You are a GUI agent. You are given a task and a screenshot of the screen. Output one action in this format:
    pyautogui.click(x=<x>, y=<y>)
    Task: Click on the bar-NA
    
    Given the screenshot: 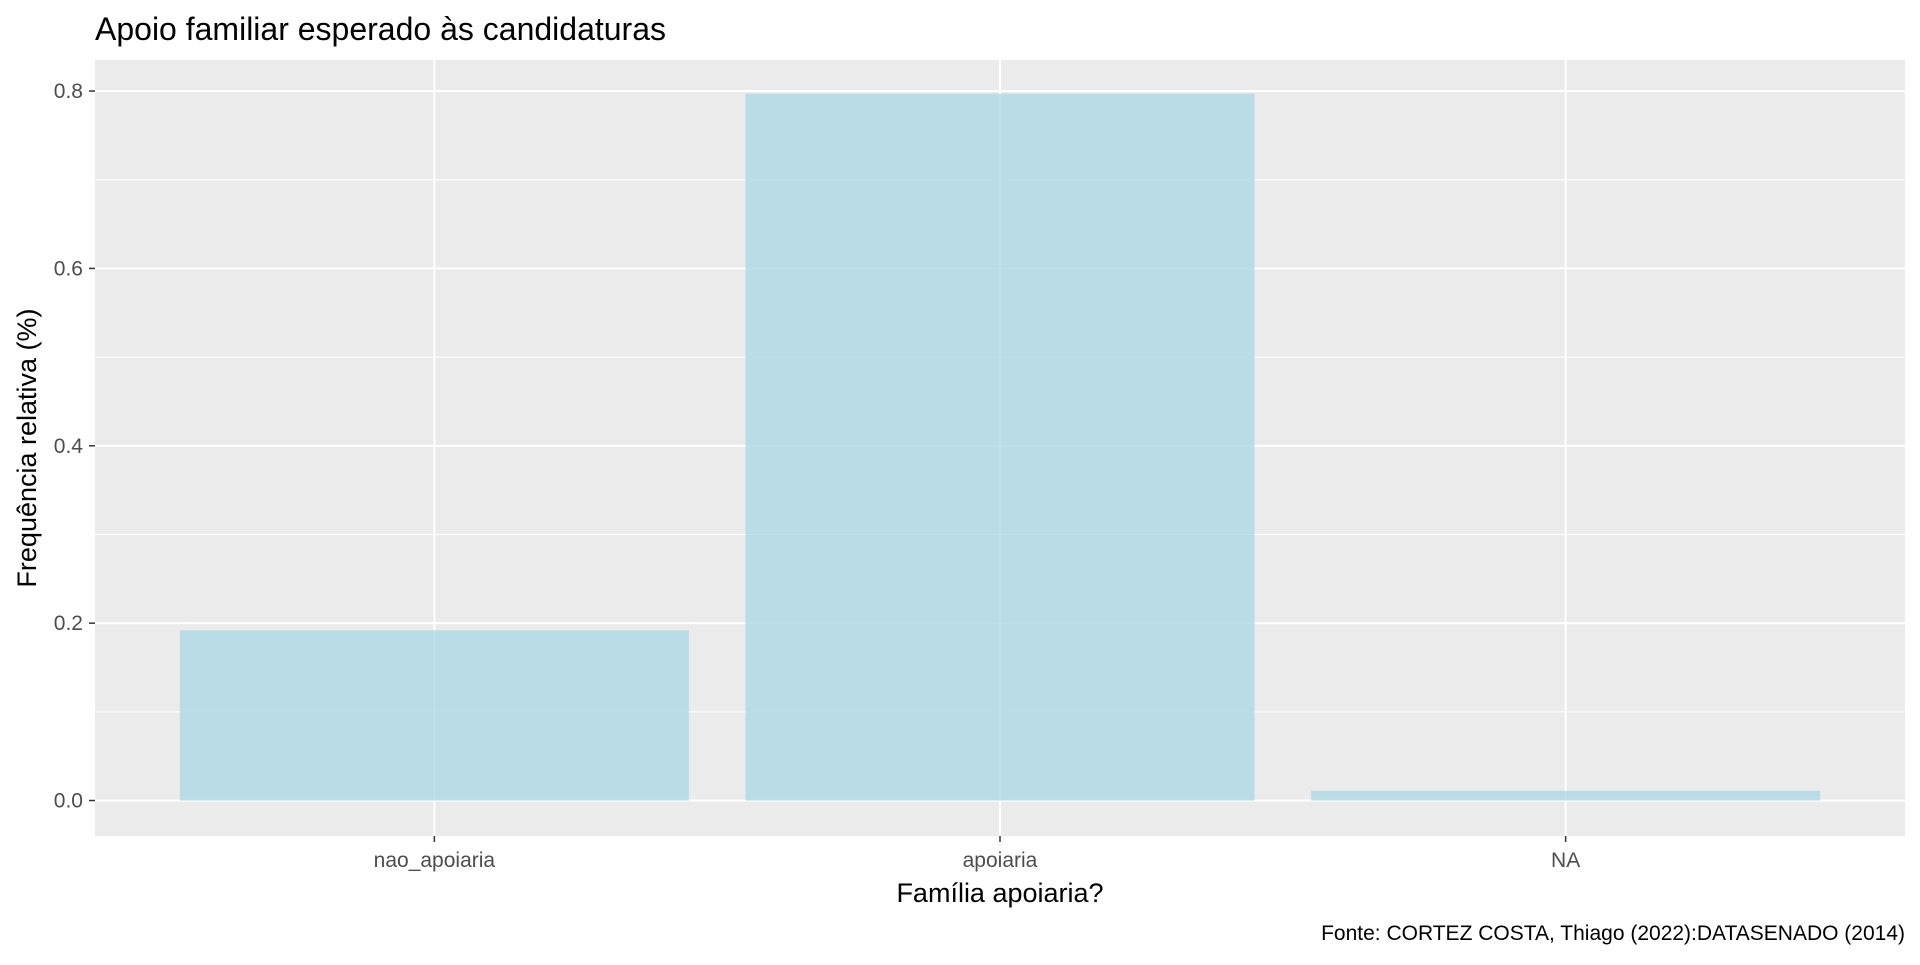 What is the action you would take?
    pyautogui.click(x=1566, y=795)
    